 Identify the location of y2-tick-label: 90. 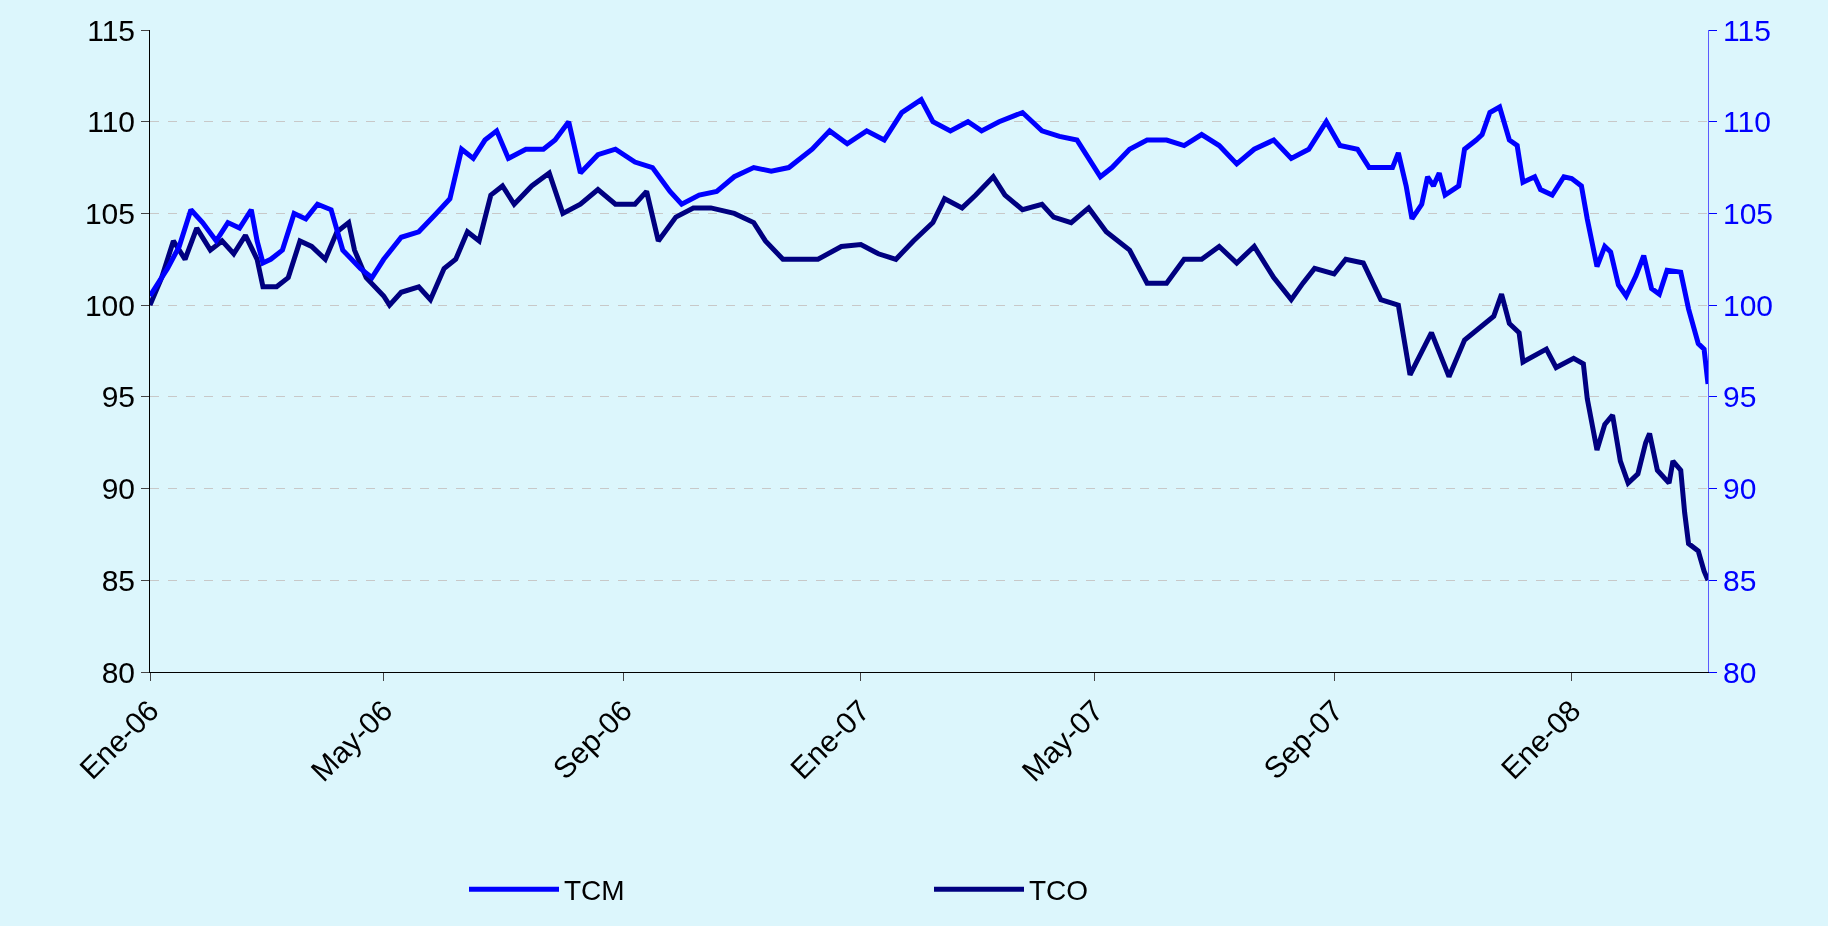
(1740, 489).